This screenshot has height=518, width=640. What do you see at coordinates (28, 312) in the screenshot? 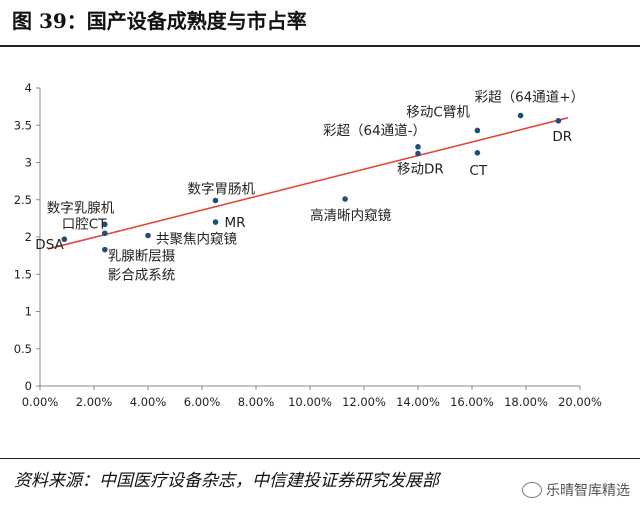
I see `y-tick-label: 1` at bounding box center [28, 312].